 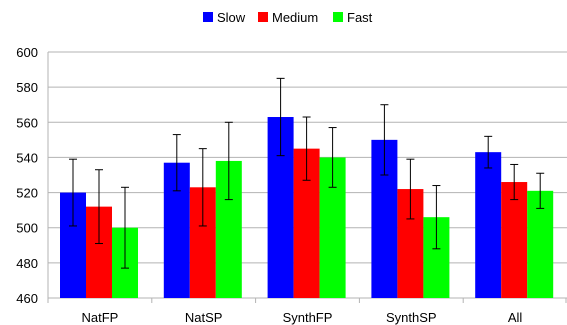 I want to click on legend-swatch-slow, so click(x=208, y=17).